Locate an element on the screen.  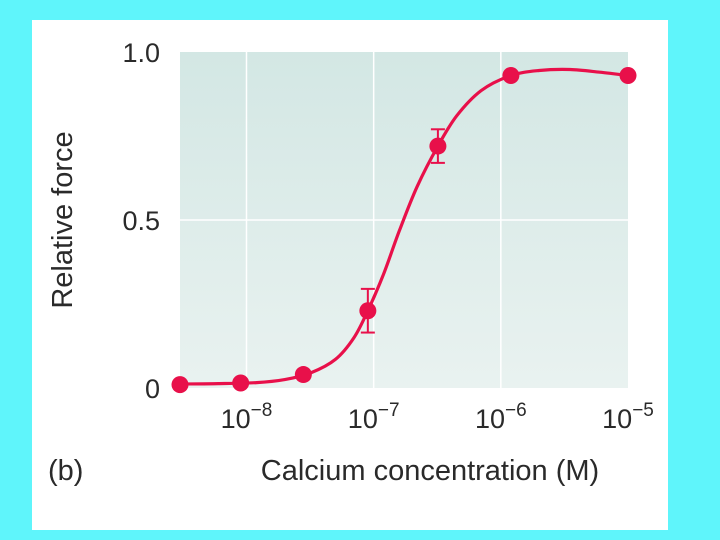
y-tick-labels: 0 0.5 1.0 is located at coordinates (141, 221).